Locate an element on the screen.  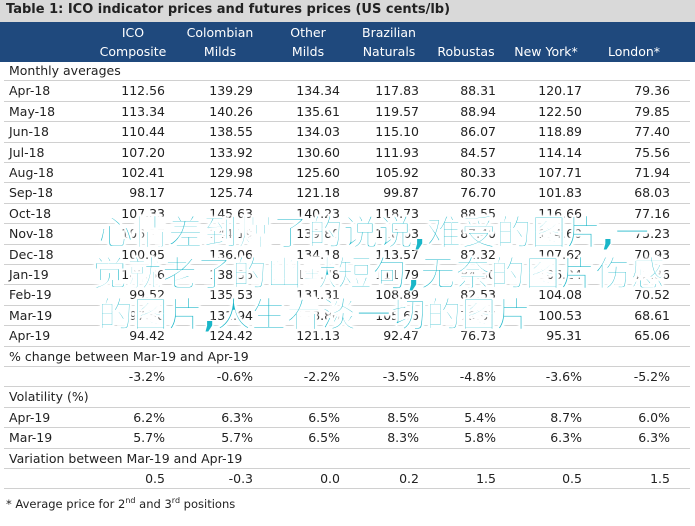
cell-value: 110.44 is located at coordinates (143, 132).